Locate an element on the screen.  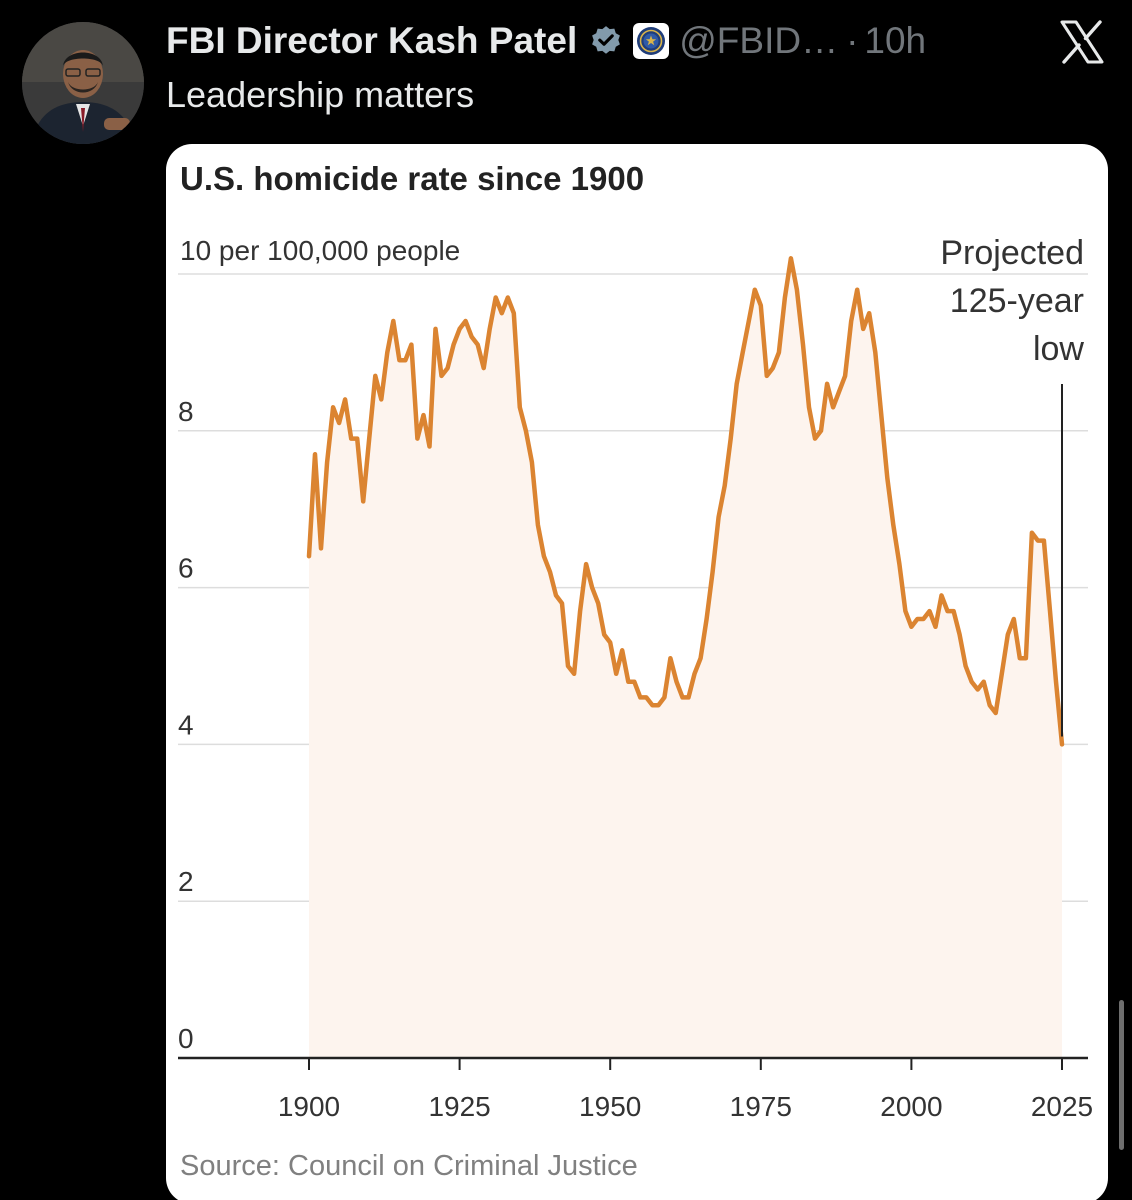
x-tick-label: 1950 is located at coordinates (610, 1106).